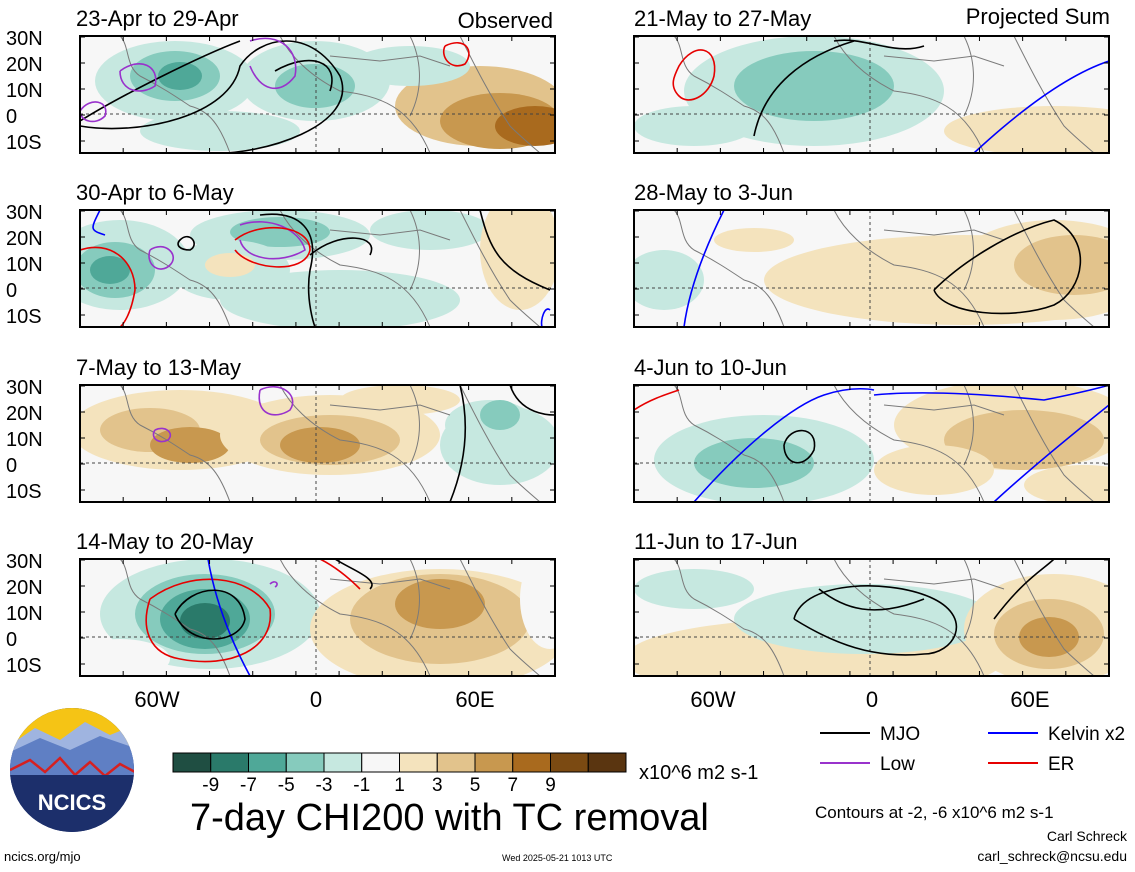 Image resolution: width=1135 pixels, height=872 pixels. I want to click on colorbar-tick-label: 9, so click(550, 785).